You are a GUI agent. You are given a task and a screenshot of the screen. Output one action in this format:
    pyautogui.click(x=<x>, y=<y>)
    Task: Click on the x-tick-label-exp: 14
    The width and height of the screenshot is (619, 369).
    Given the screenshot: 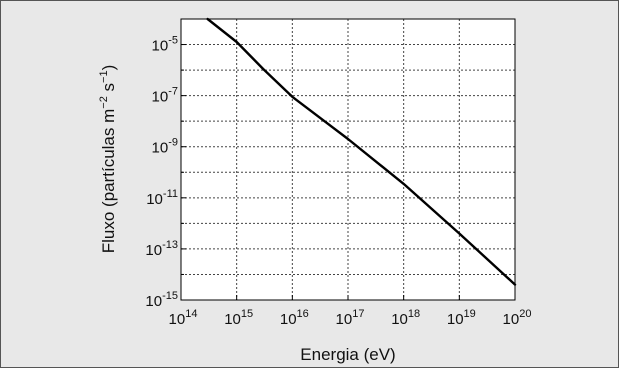 What is the action you would take?
    pyautogui.click(x=191, y=314)
    